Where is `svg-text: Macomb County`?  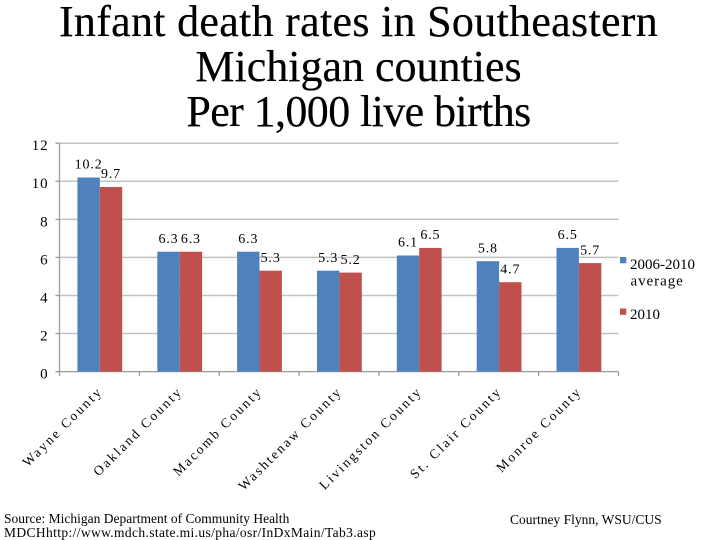 svg-text: Macomb County is located at coordinates (217, 431).